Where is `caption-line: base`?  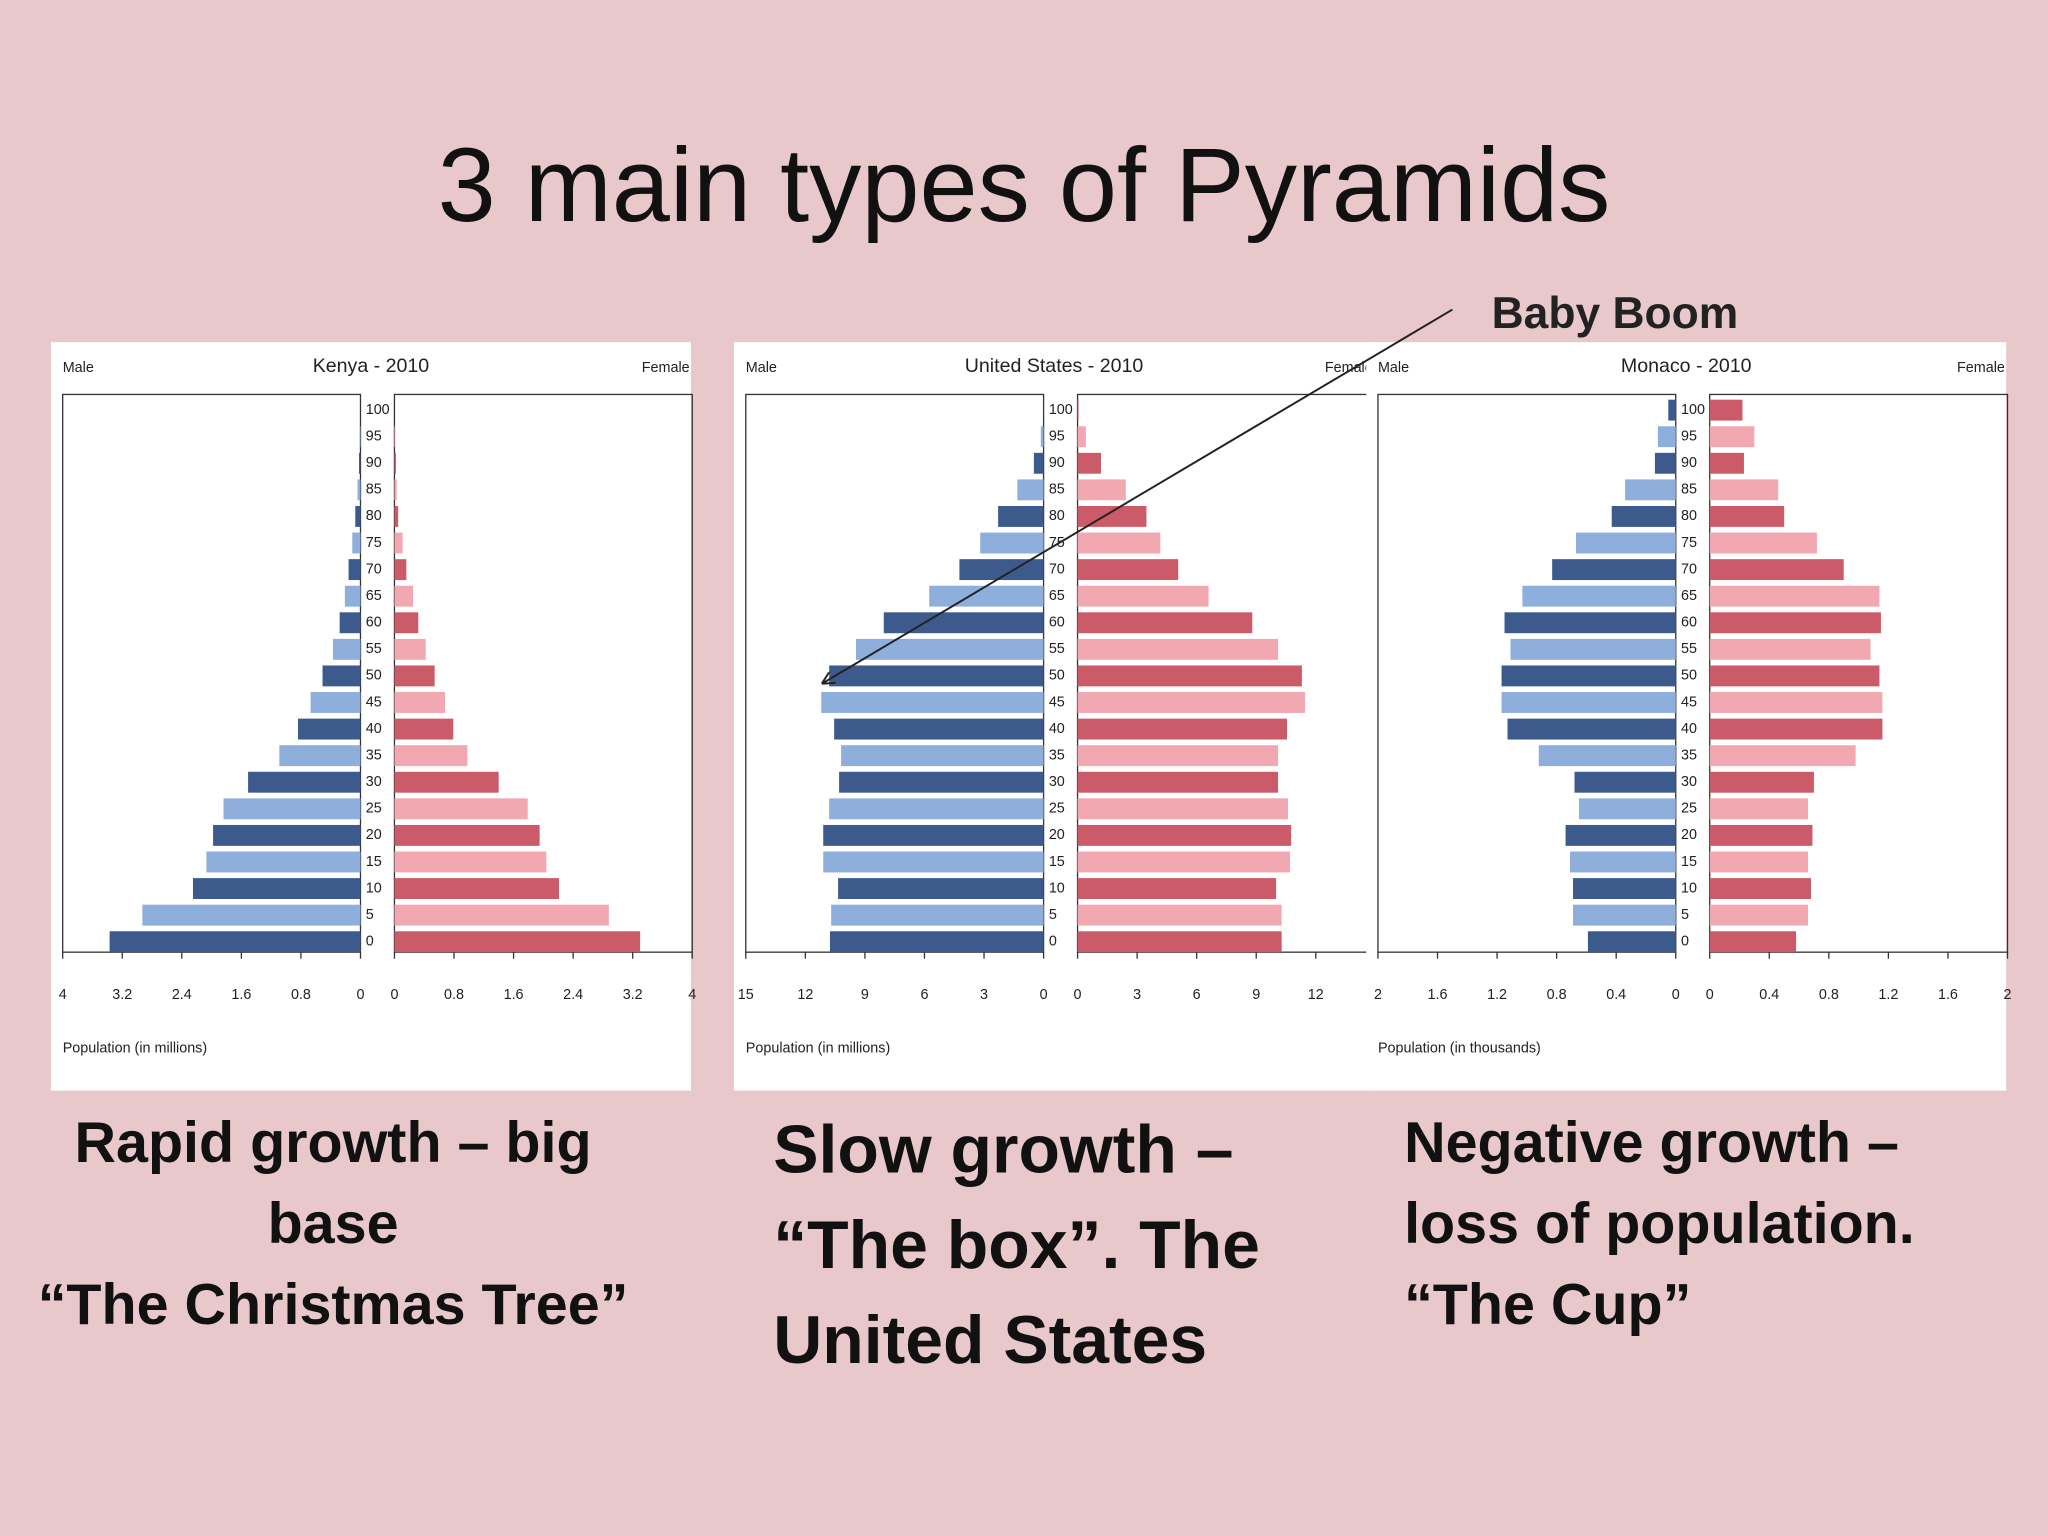
caption-line: base is located at coordinates (333, 1224).